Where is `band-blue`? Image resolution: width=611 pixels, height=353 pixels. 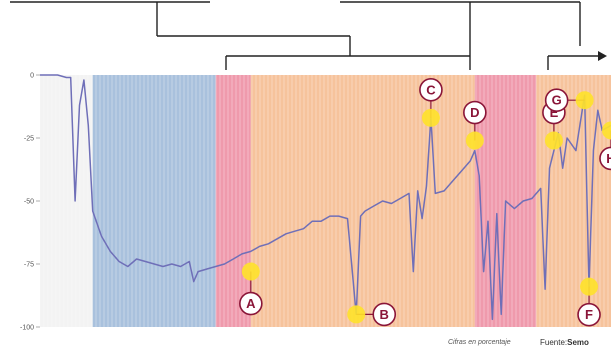
band-blue is located at coordinates (154, 201).